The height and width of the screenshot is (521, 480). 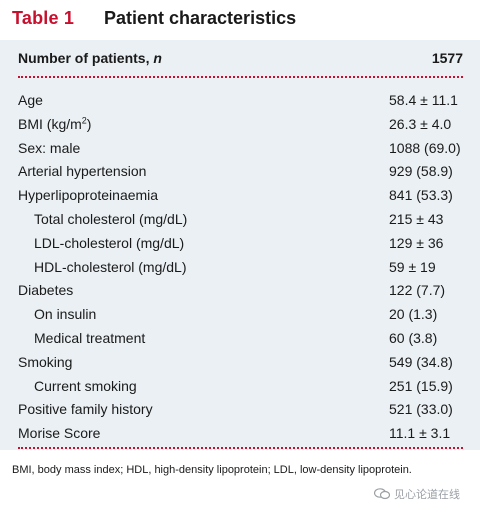 I want to click on row-value: 1088 (69.0), so click(x=425, y=147).